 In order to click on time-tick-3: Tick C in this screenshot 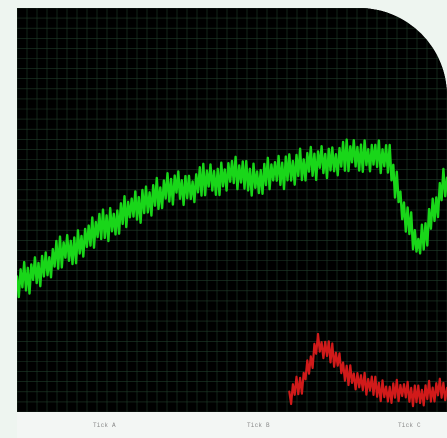, I will do `click(409, 425)`.